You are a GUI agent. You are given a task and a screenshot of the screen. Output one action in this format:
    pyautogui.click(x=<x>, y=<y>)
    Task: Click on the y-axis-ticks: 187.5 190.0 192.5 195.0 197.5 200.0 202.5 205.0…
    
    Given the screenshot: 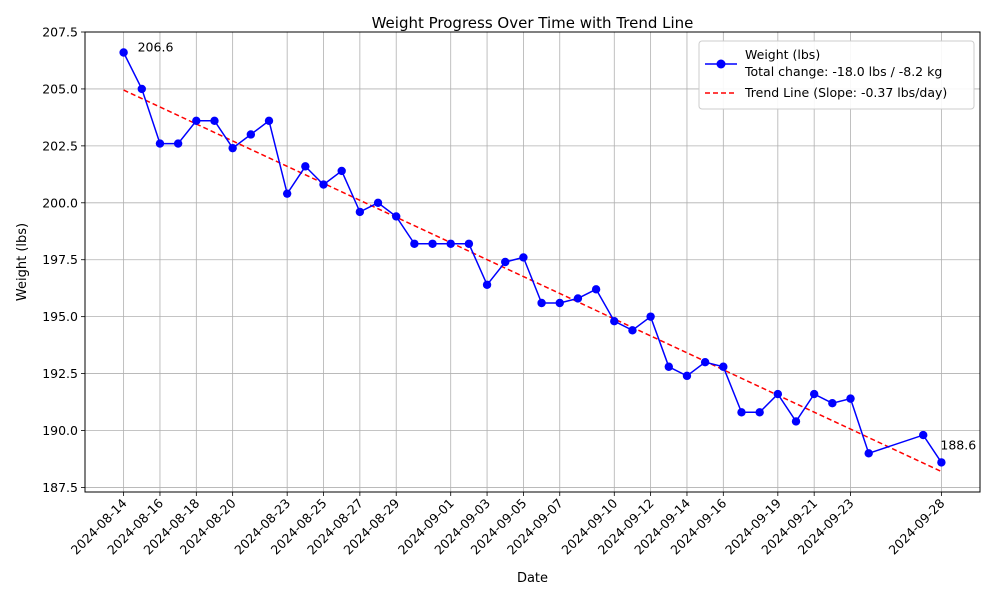 What is the action you would take?
    pyautogui.click(x=63, y=260)
    